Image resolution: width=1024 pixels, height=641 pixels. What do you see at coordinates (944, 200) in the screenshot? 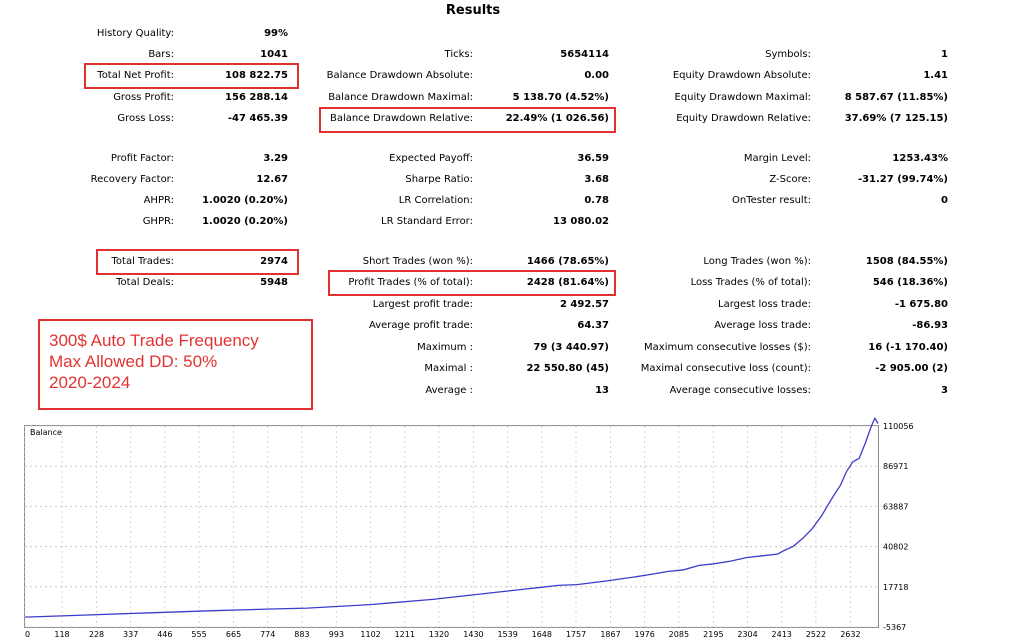
I see `ontester-result-value: 0` at bounding box center [944, 200].